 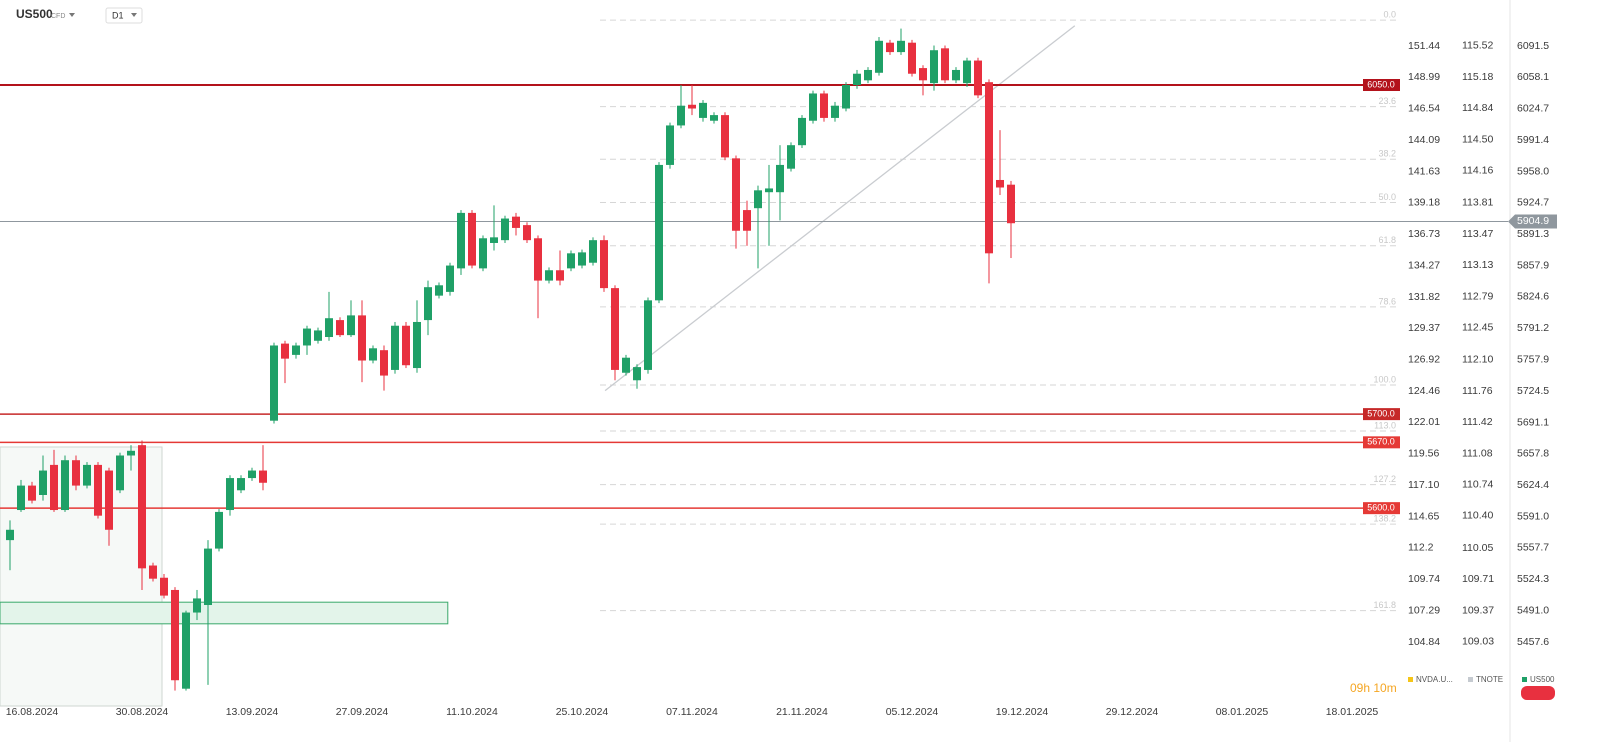 I want to click on y-tick-label: 109.71, so click(x=1478, y=579).